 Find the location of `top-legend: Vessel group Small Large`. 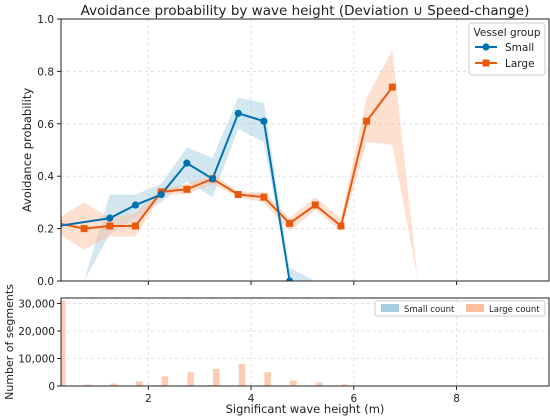

top-legend: Vessel group Small Large is located at coordinates (507, 49).